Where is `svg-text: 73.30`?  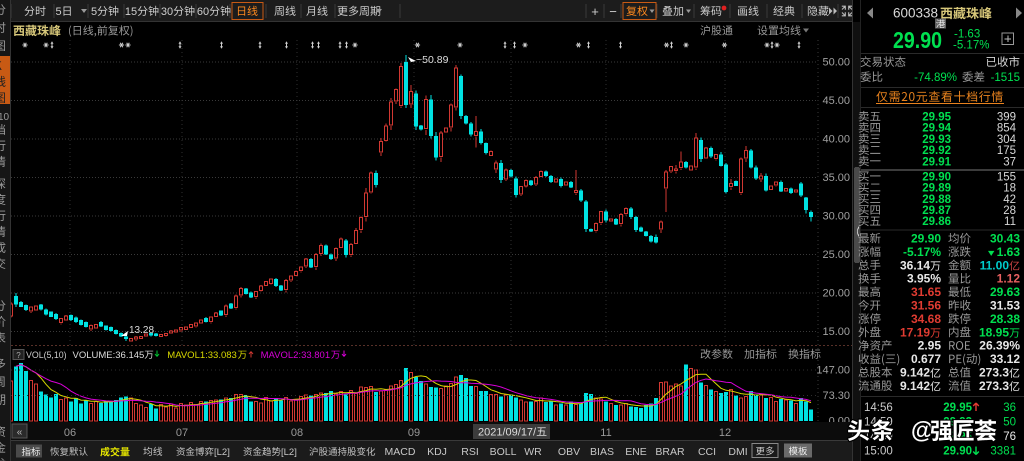
svg-text: 73.30 is located at coordinates (836, 396).